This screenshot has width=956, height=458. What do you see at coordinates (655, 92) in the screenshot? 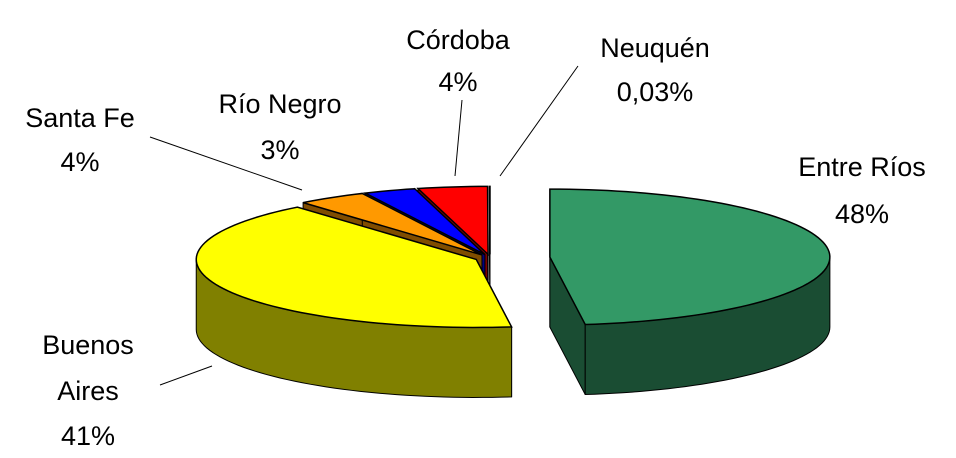
I see `value-label: 0,03%` at bounding box center [655, 92].